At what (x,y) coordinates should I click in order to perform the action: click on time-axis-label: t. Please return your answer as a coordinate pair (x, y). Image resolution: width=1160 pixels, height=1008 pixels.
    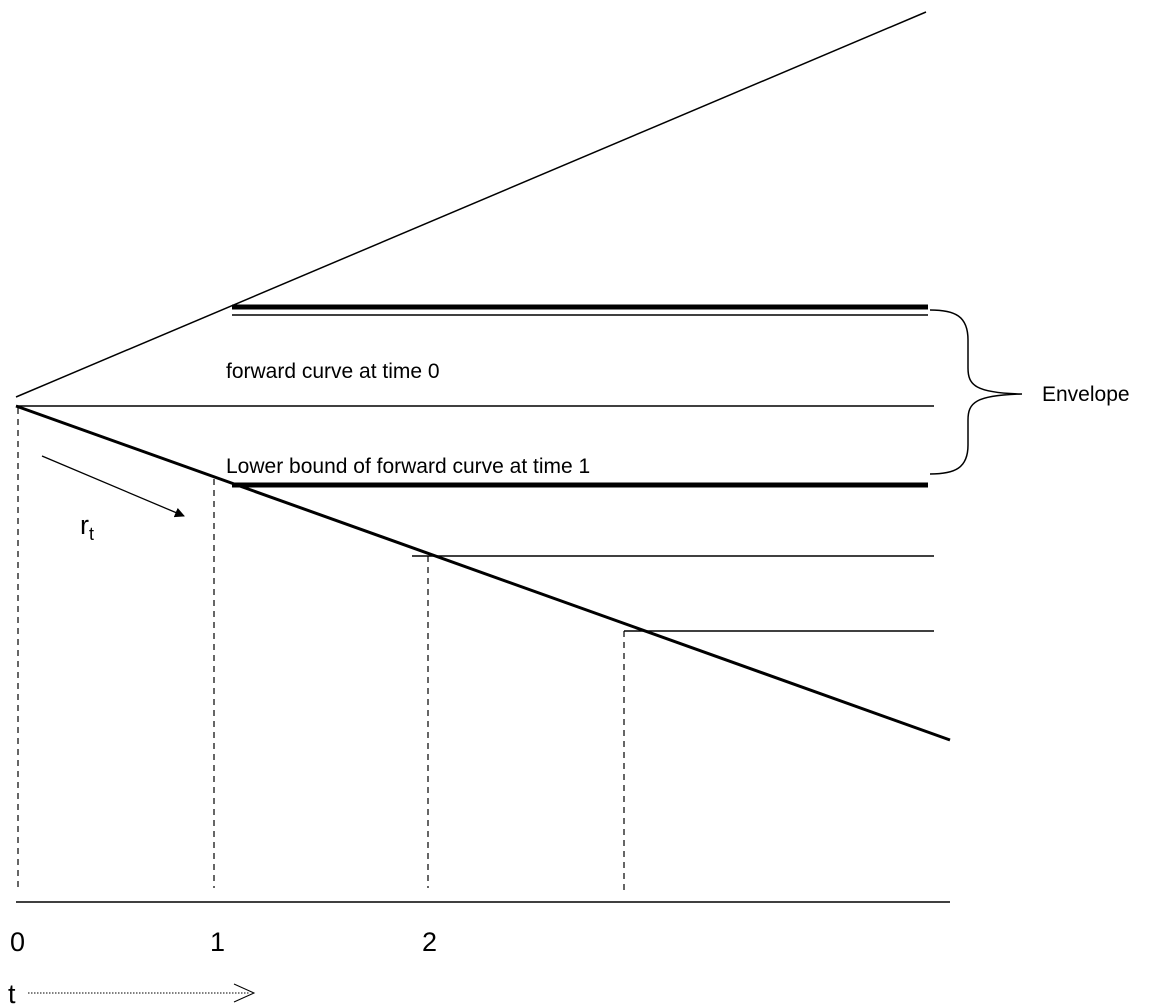
    Looking at the image, I should click on (12, 993).